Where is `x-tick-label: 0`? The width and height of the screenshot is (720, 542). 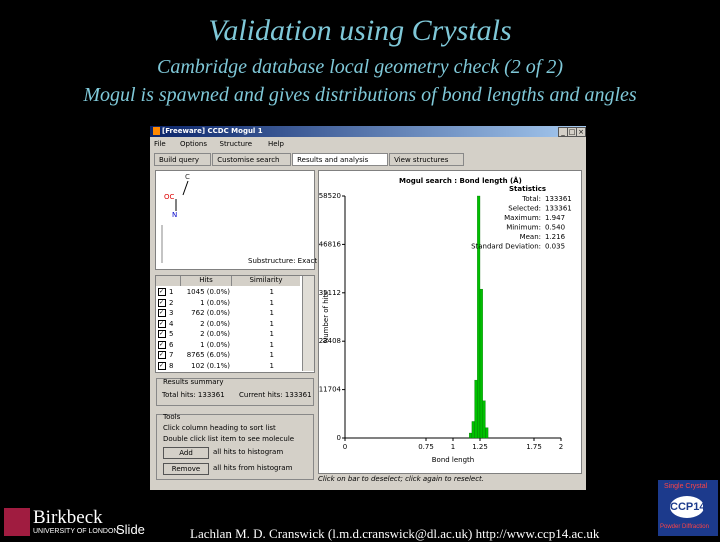
x-tick-label: 0 is located at coordinates (345, 447).